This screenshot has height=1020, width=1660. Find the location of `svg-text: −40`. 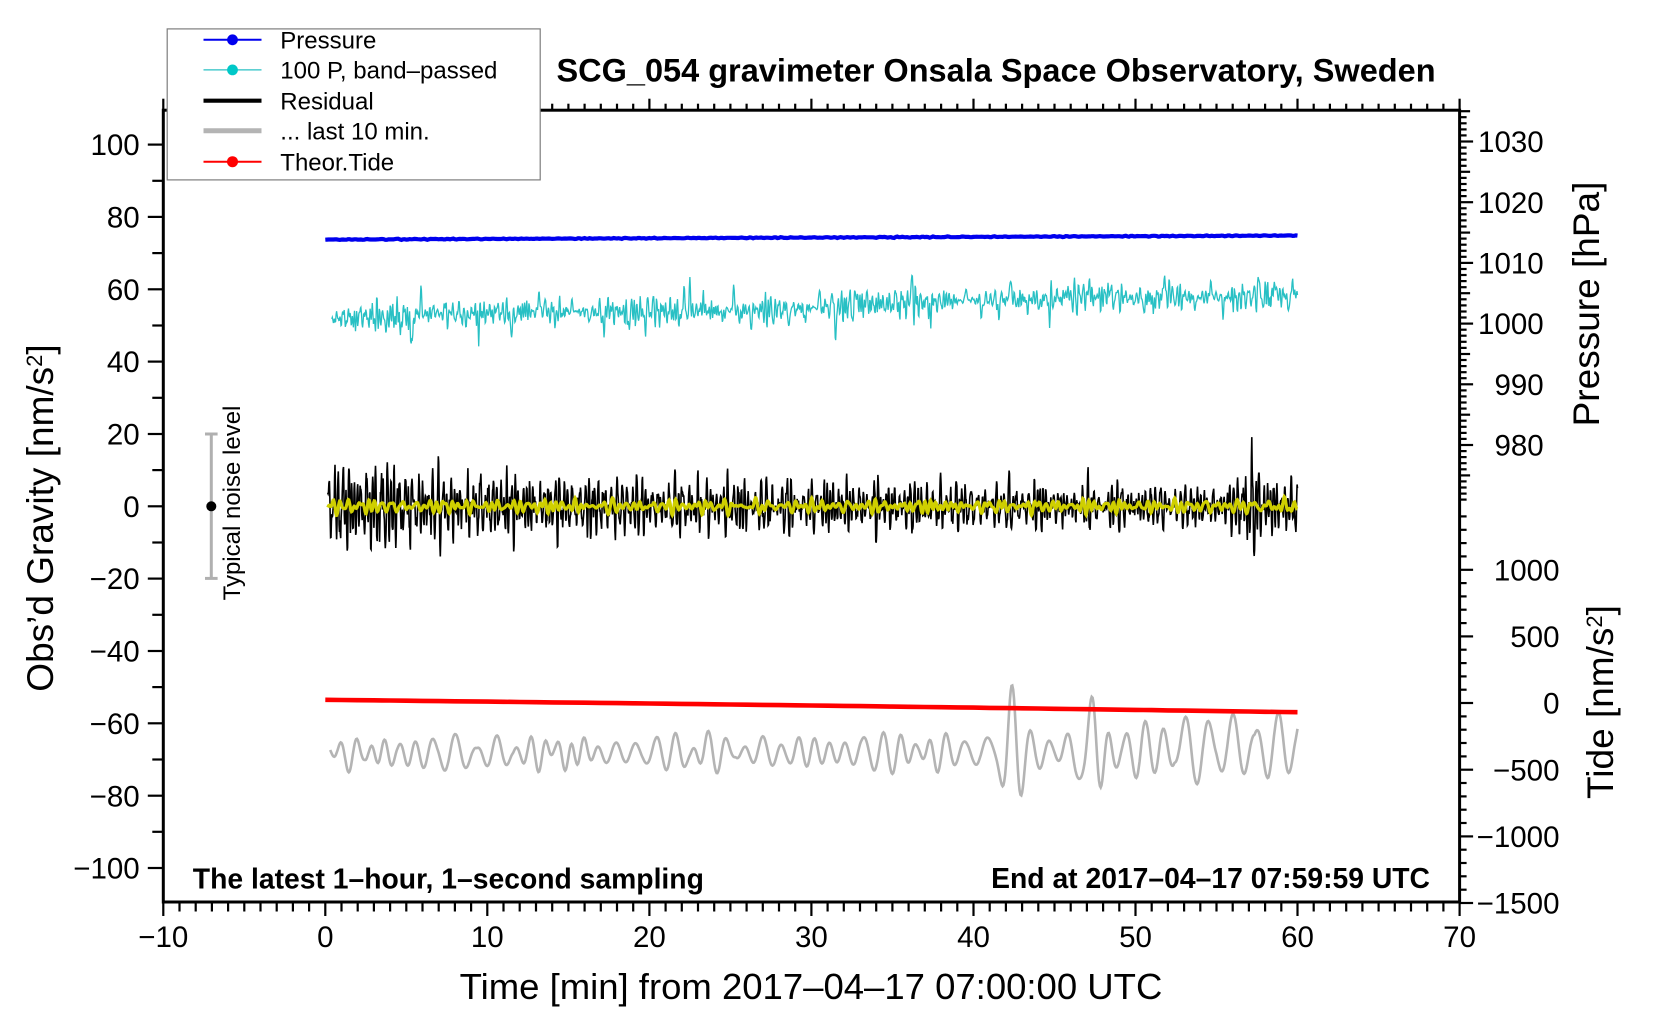

svg-text: −40 is located at coordinates (115, 652).